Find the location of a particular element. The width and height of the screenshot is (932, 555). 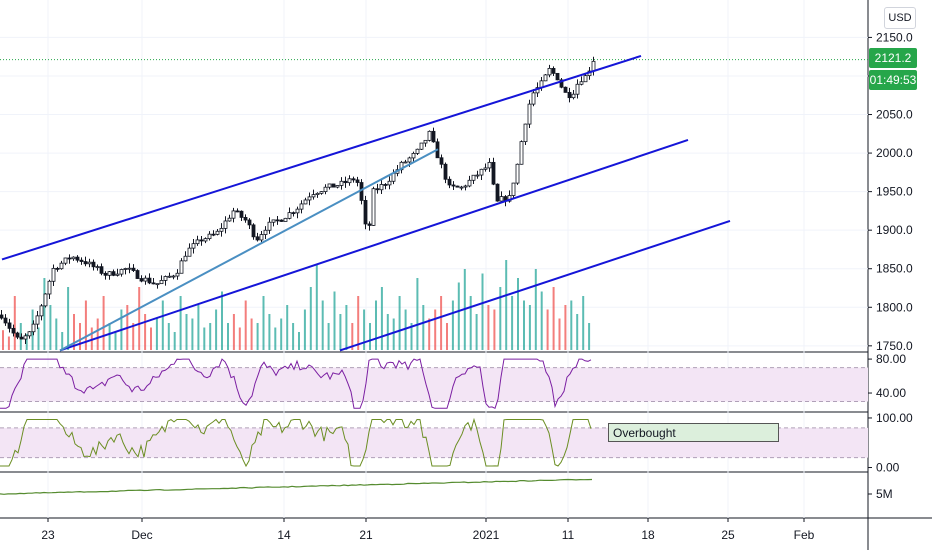

x-tick-label: Dec is located at coordinates (141, 535).